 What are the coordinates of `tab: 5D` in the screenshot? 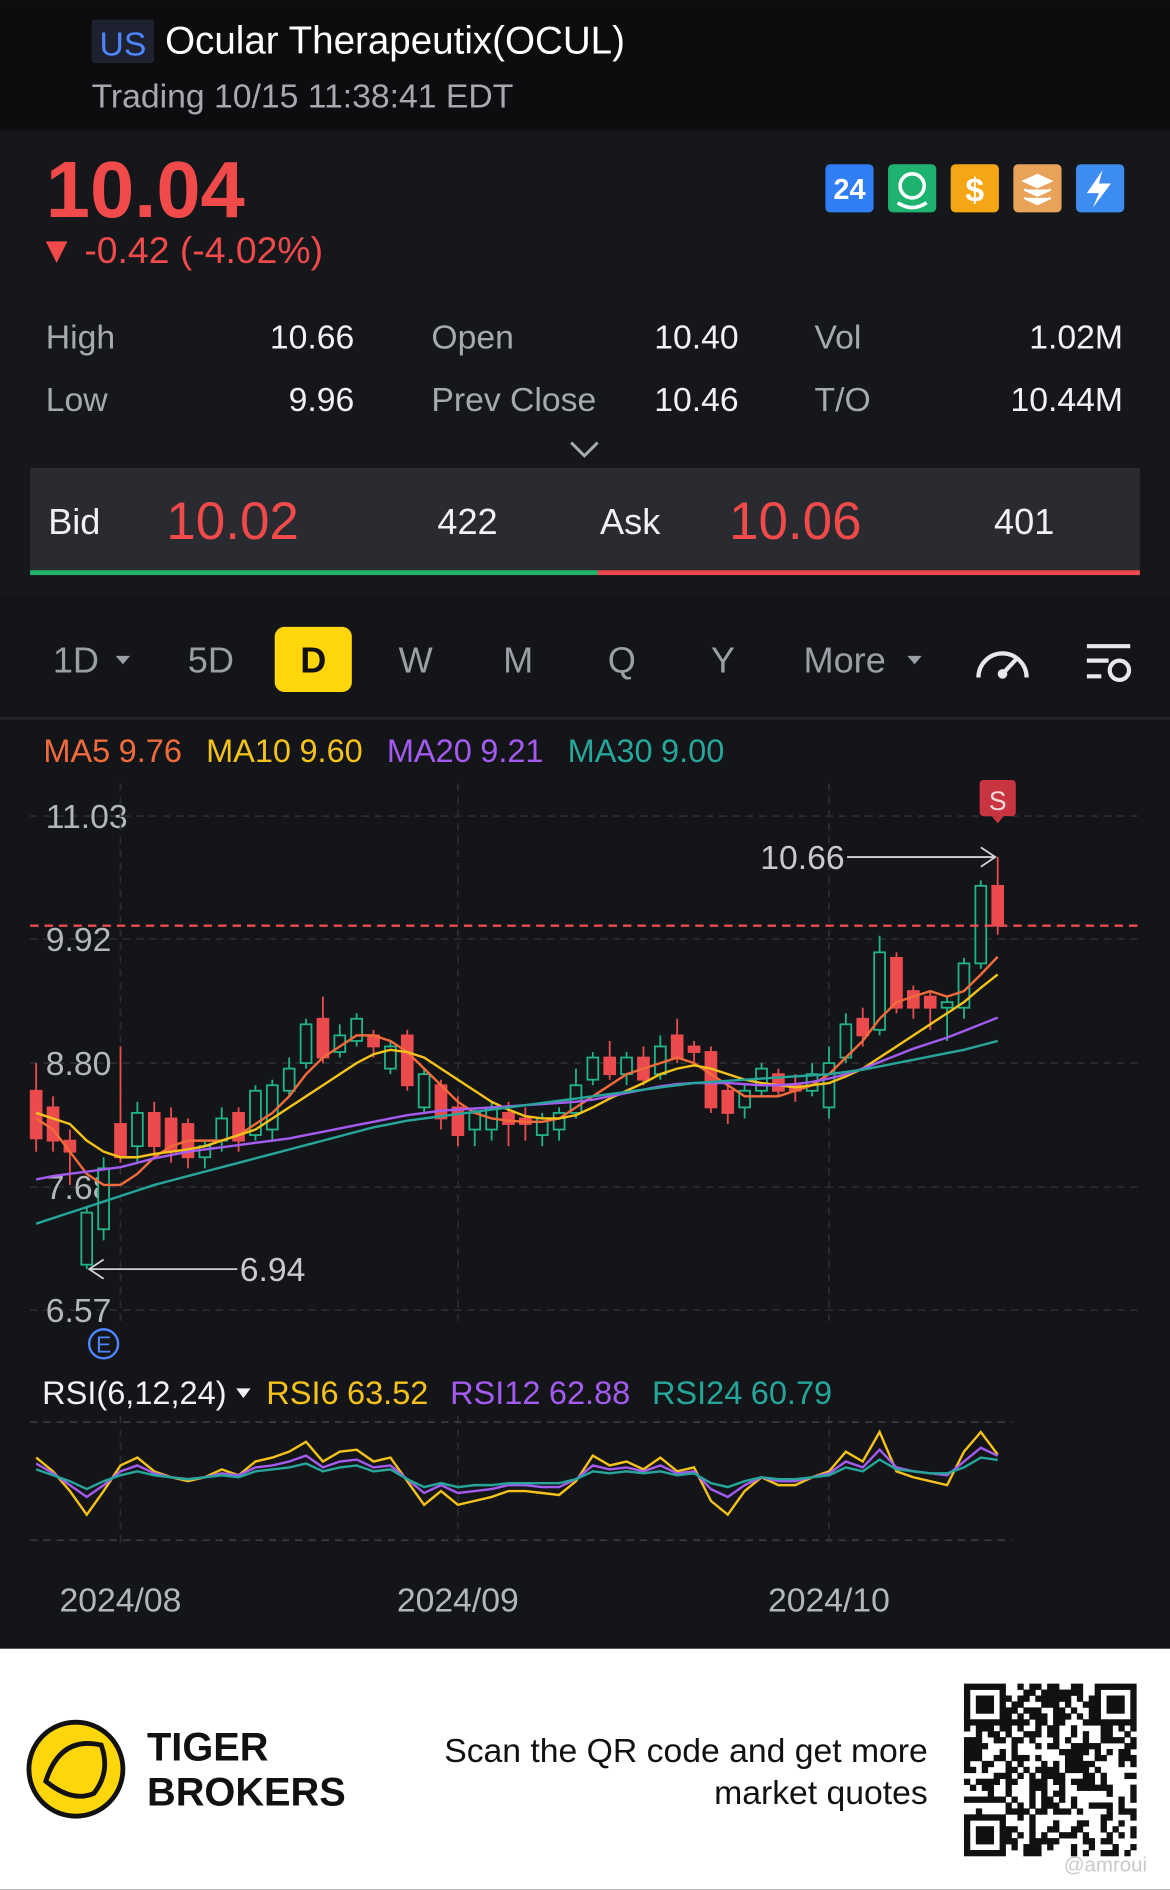 It's located at (211, 660).